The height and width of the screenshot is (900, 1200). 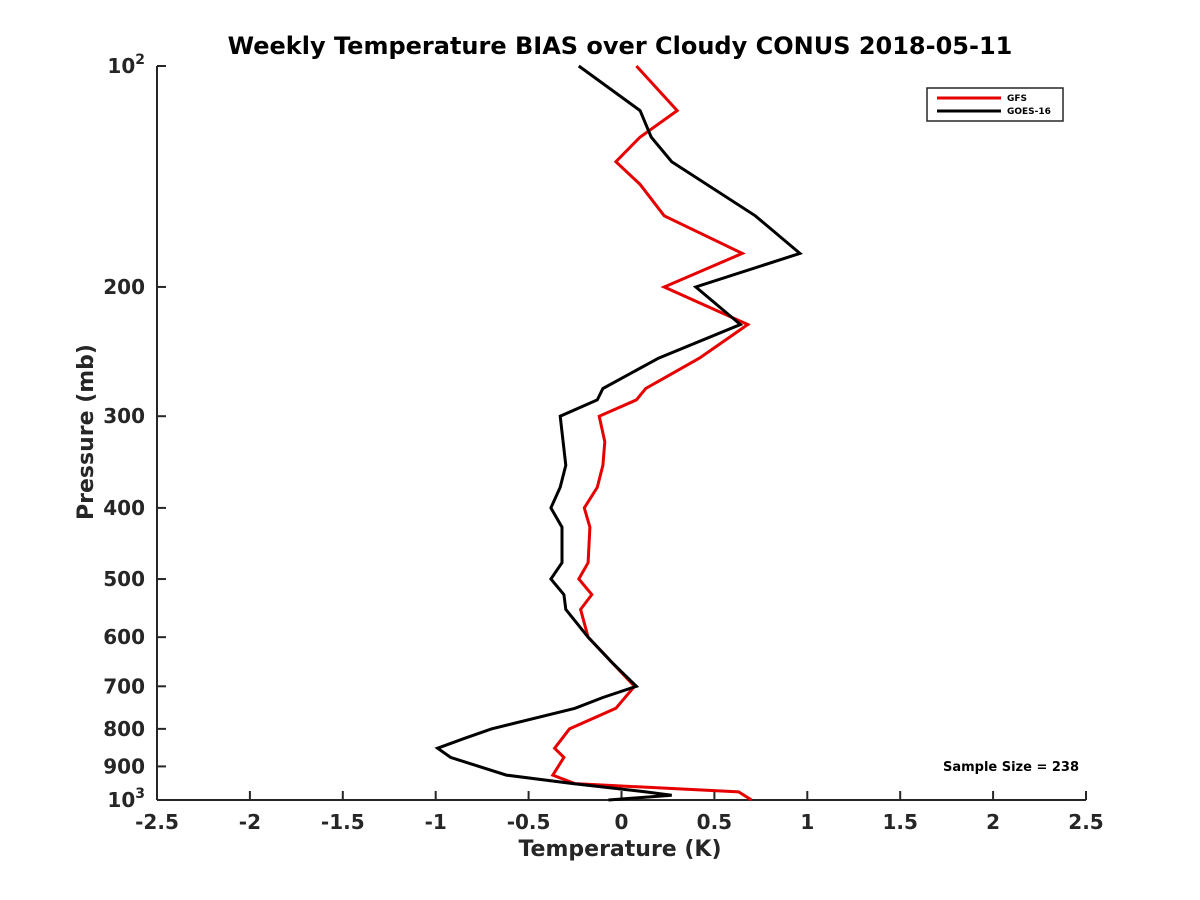 What do you see at coordinates (807, 822) in the screenshot?
I see `x-tick-label: 1` at bounding box center [807, 822].